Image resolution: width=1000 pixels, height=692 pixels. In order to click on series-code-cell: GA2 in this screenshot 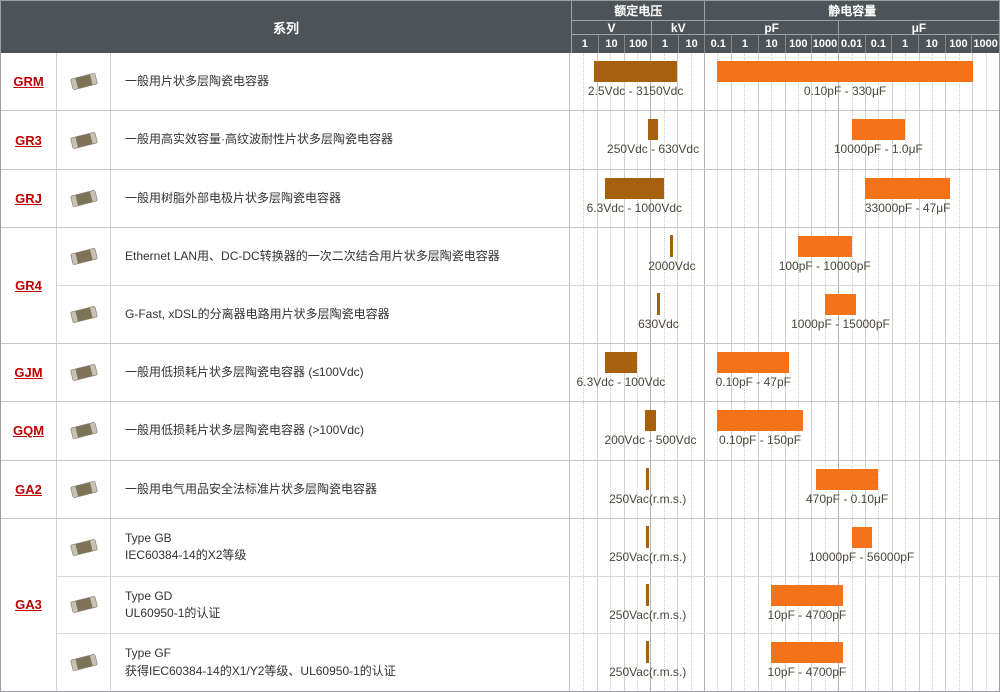, I will do `click(29, 489)`.